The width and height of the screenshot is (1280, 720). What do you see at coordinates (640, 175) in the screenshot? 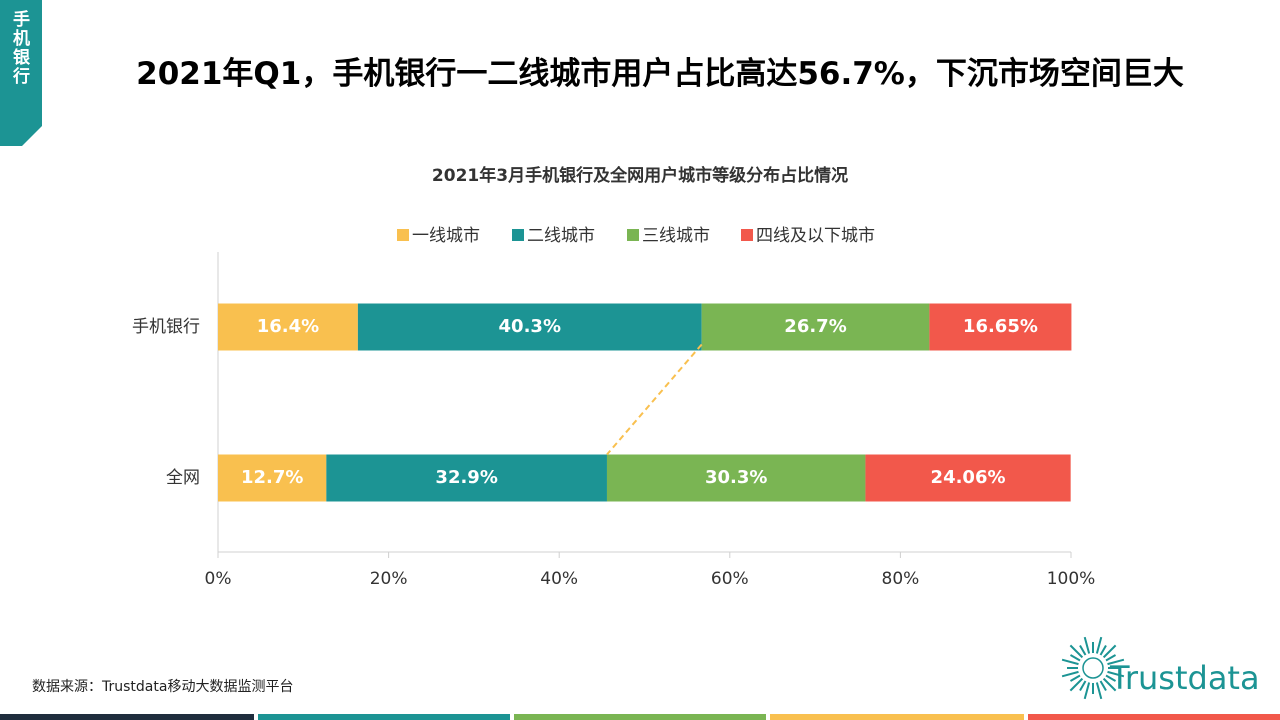
I see `chart-title: 2021年3月手机银行及全网用户城市等级分布占比情况` at bounding box center [640, 175].